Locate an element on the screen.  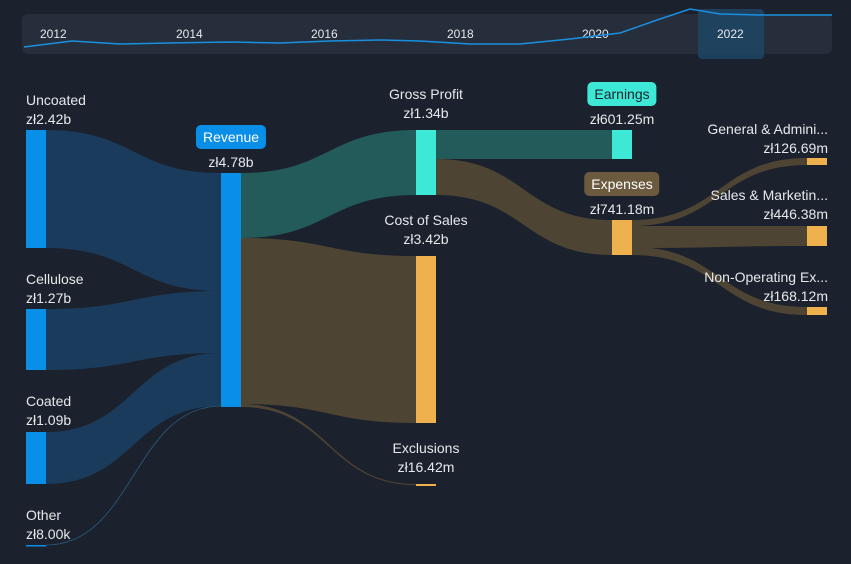
link-other-revenue is located at coordinates (133, 475).